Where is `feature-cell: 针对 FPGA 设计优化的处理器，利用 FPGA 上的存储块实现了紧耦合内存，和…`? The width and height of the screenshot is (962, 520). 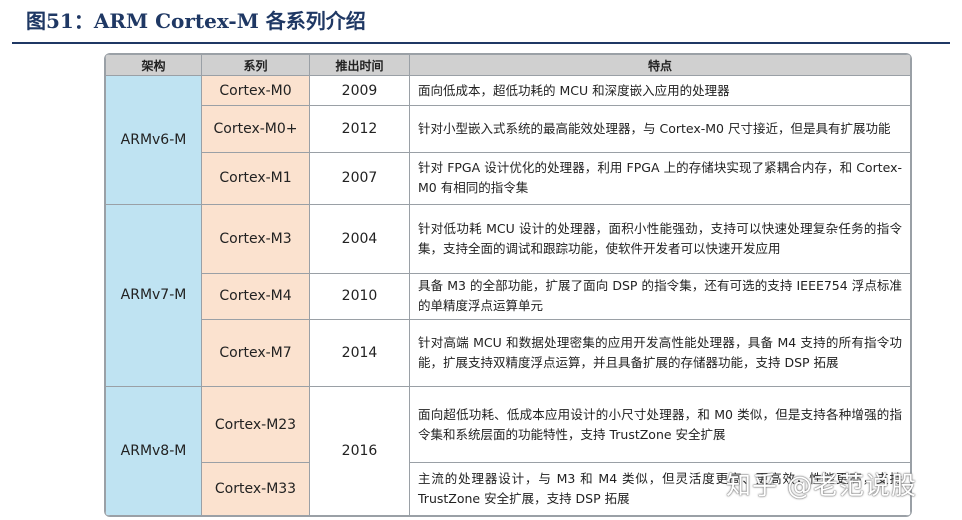
feature-cell: 针对 FPGA 设计优化的处理器，利用 FPGA 上的存储块实现了紧耦合内存，和… is located at coordinates (660, 178).